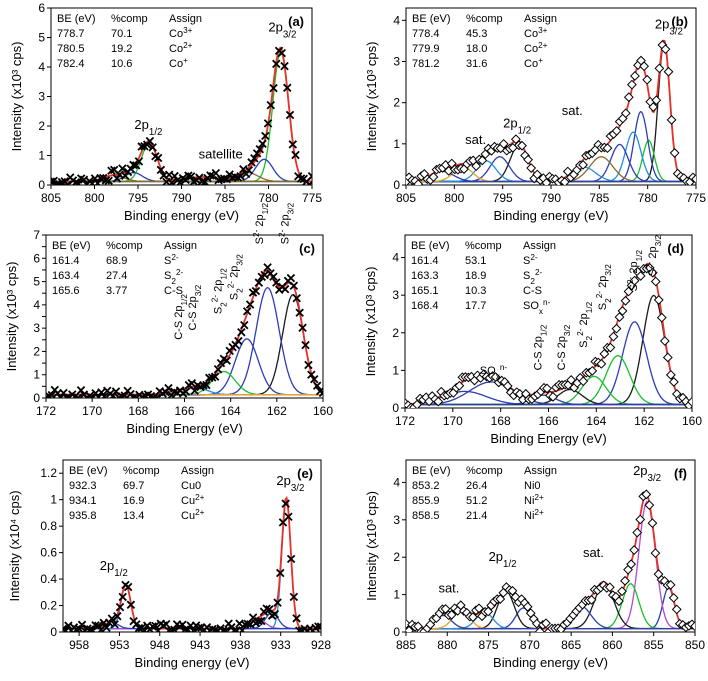  Describe the element at coordinates (548, 438) in the screenshot. I see `x-axis-label: Binding Energy (eV)` at that location.